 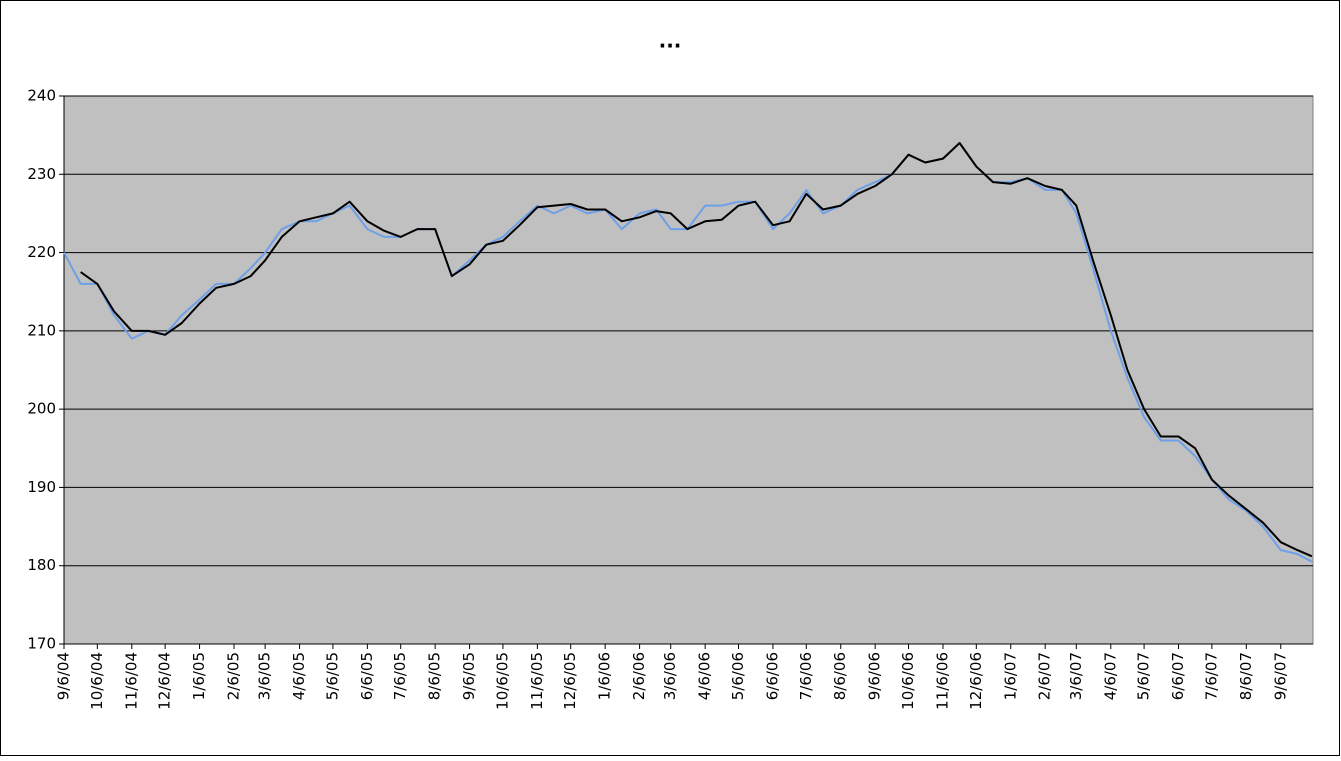 What do you see at coordinates (97, 681) in the screenshot?
I see `x-tick-label: 10/6/04` at bounding box center [97, 681].